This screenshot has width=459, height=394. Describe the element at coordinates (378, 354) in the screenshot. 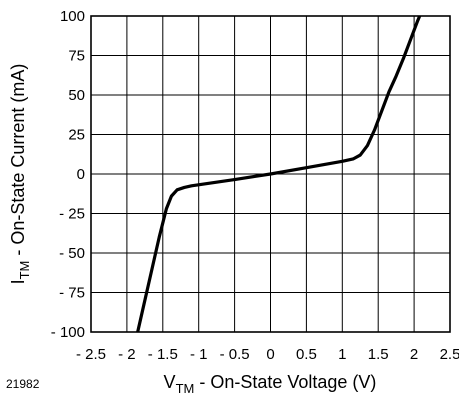

I see `x-tick-label: 1.5` at that location.